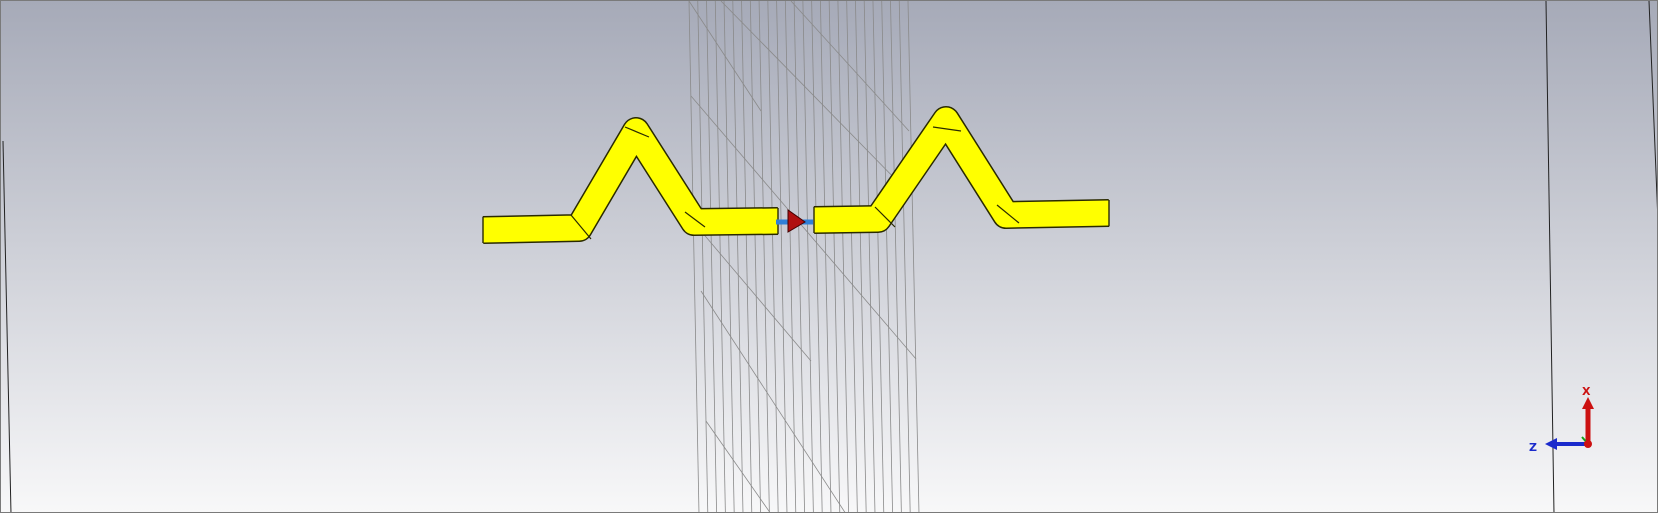 The width and height of the screenshot is (1658, 513). I want to click on feed-port, so click(794, 221).